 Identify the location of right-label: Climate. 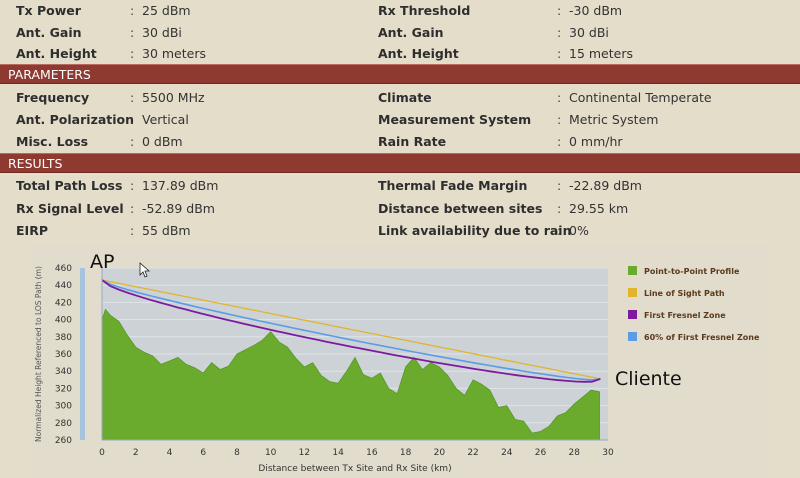
(405, 97).